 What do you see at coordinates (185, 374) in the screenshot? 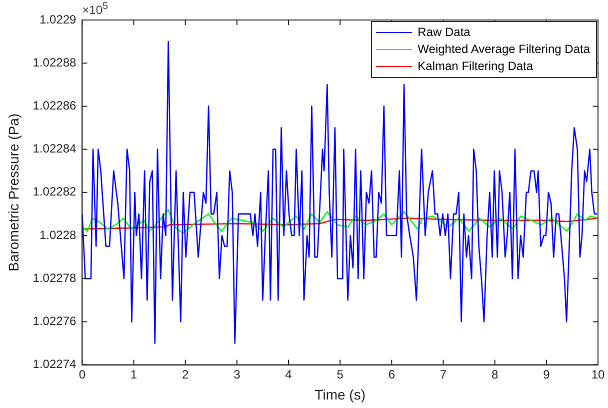
I see `x-tick-label: 2` at bounding box center [185, 374].